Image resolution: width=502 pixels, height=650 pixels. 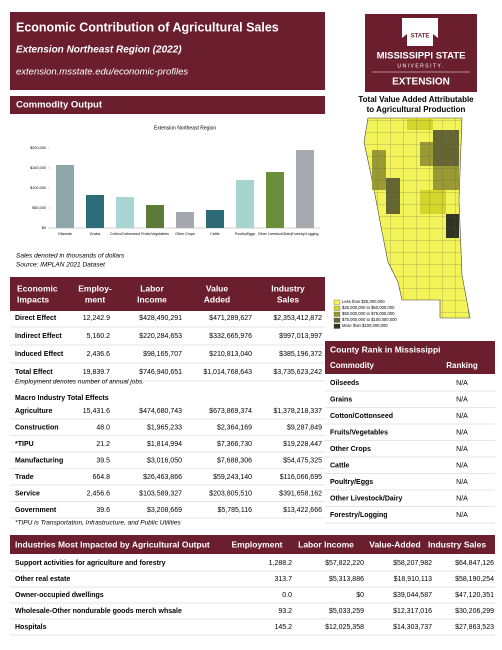 I want to click on table-cell: $391,658,162, so click(x=300, y=493).